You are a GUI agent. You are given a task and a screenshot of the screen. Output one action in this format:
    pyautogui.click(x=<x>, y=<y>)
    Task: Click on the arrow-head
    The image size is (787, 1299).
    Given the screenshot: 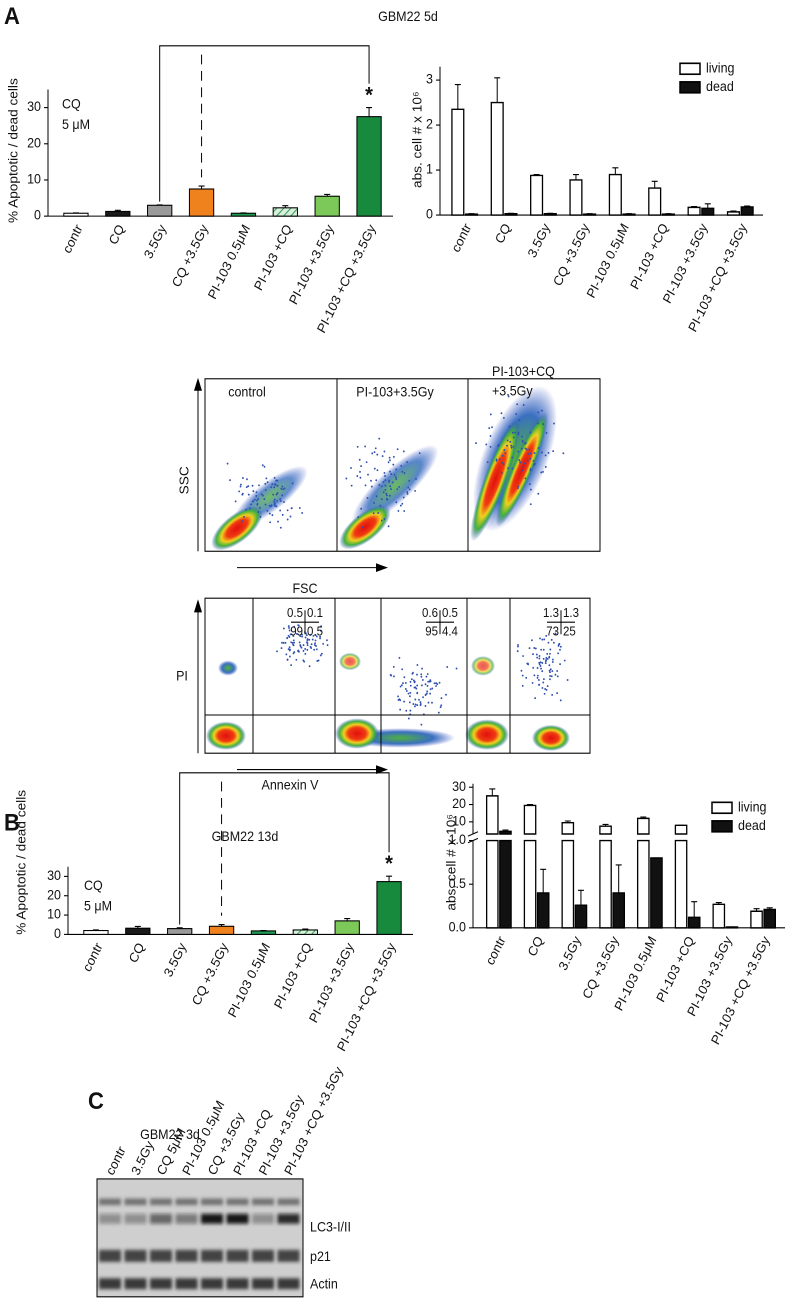 What is the action you would take?
    pyautogui.click(x=382, y=567)
    